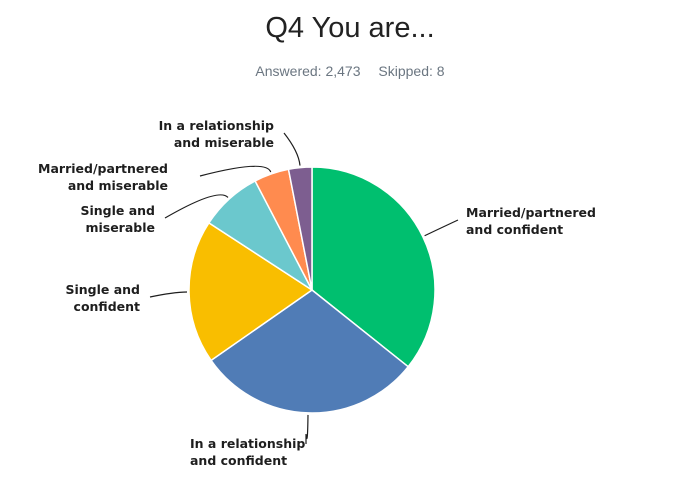  What do you see at coordinates (103, 177) in the screenshot?
I see `slice-label: Married/partnered and miserable` at bounding box center [103, 177].